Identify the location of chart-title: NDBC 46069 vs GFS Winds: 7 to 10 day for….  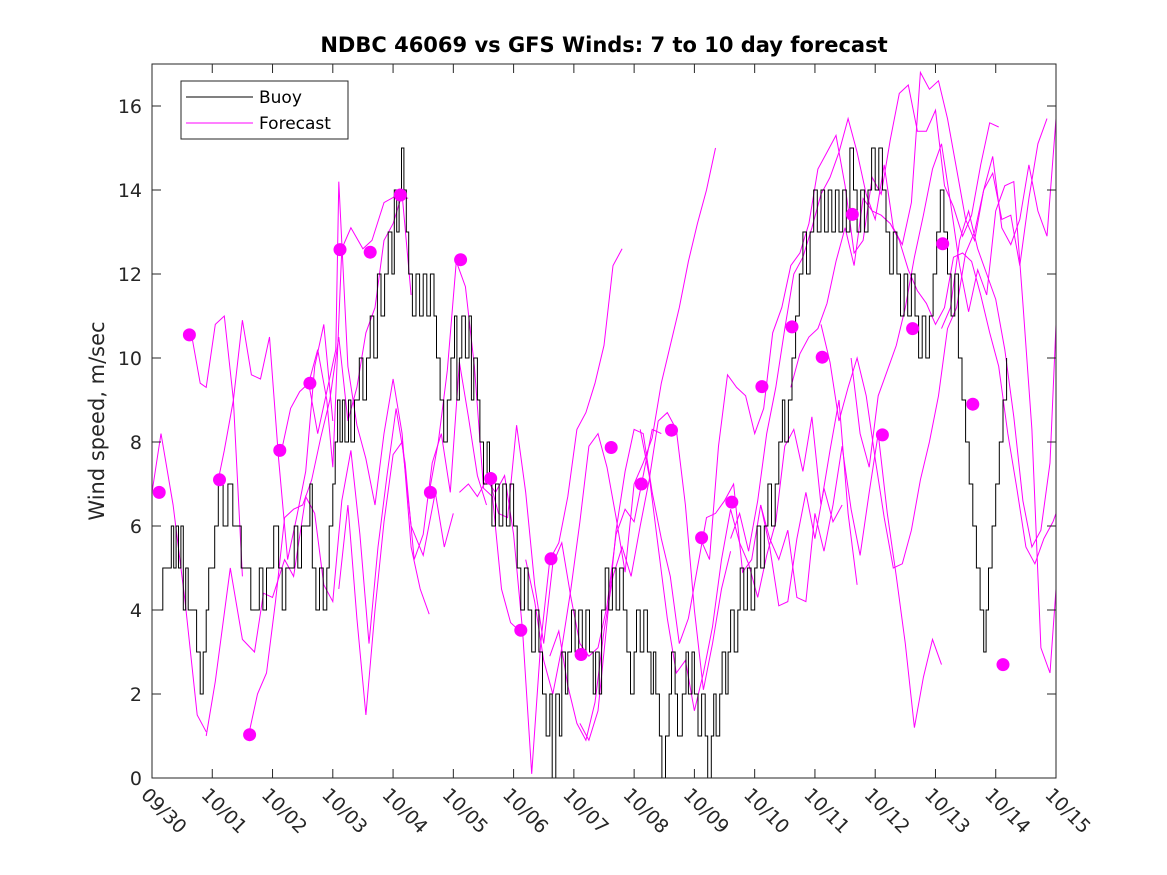
(603, 45).